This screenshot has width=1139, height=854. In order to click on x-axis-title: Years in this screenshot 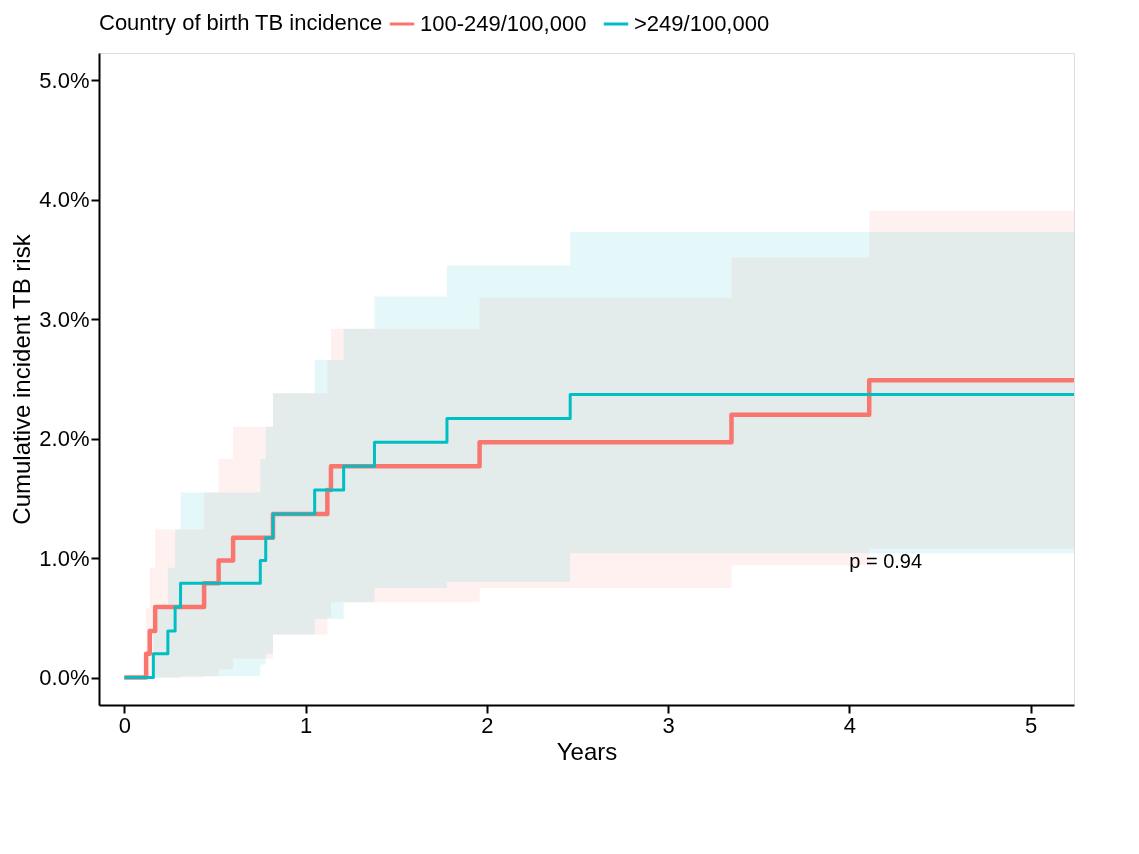, I will do `click(587, 751)`.